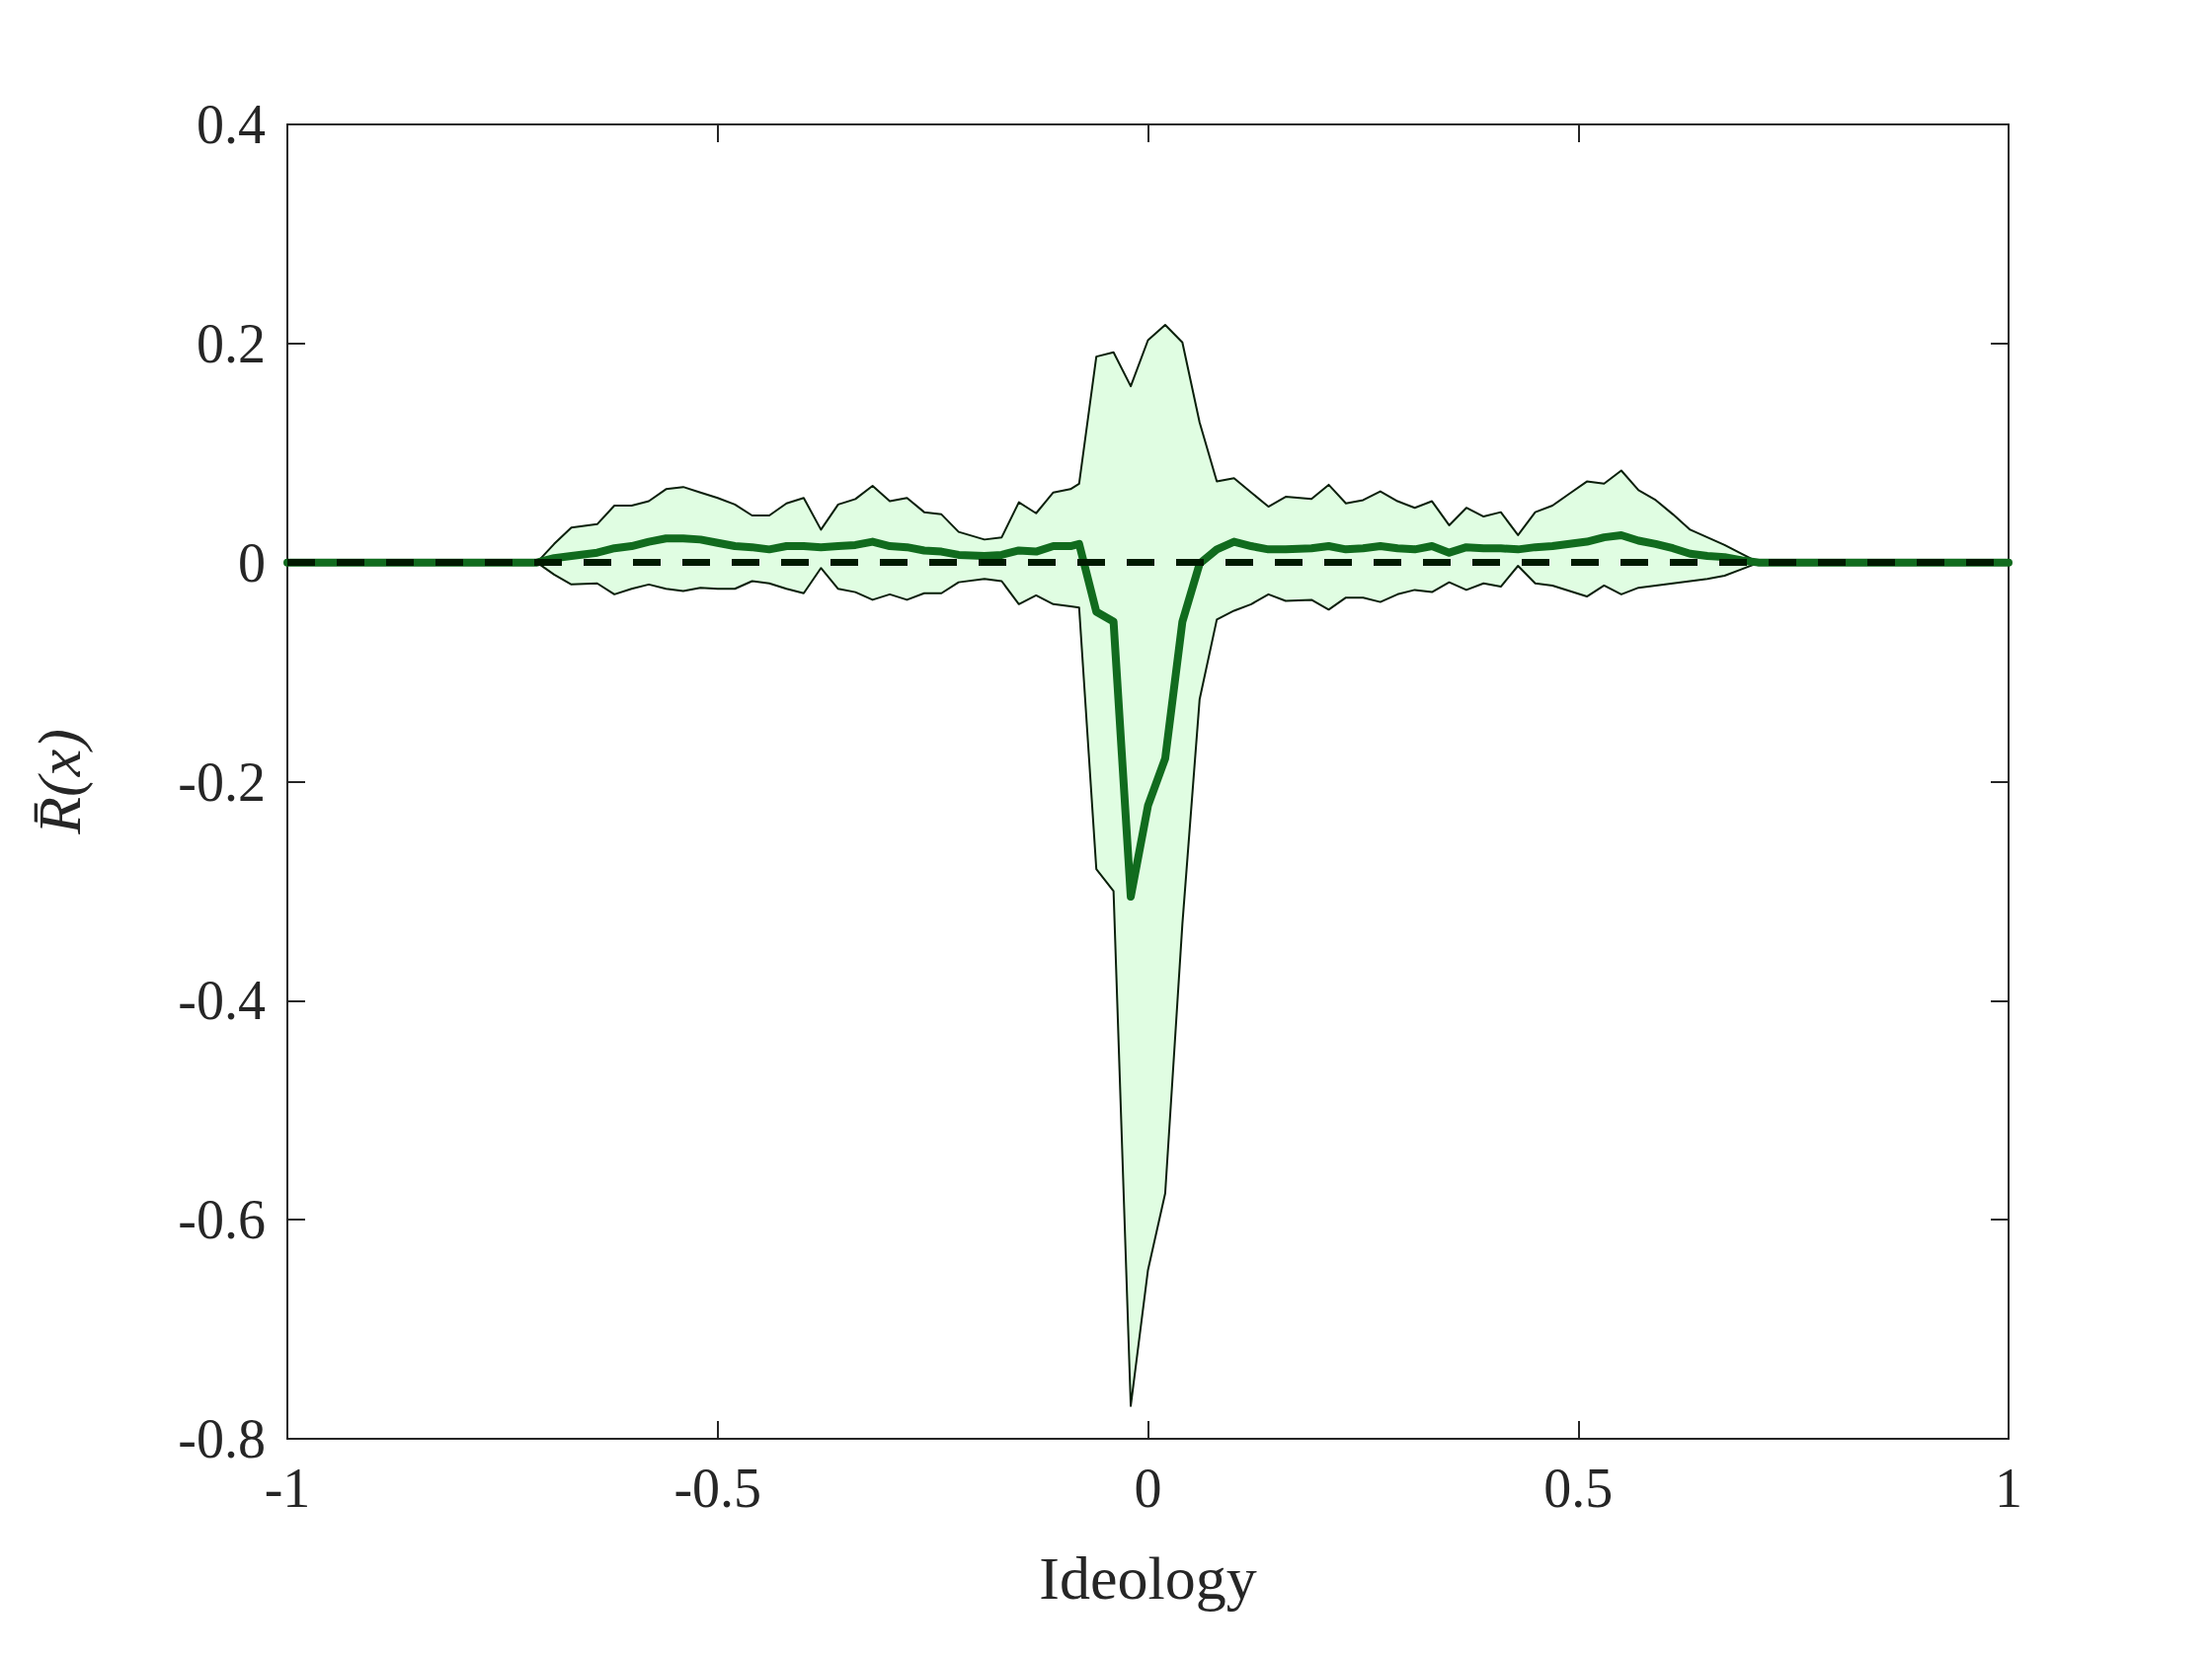 The height and width of the screenshot is (1659, 2212). I want to click on x-tick-label: -0.5, so click(718, 1489).